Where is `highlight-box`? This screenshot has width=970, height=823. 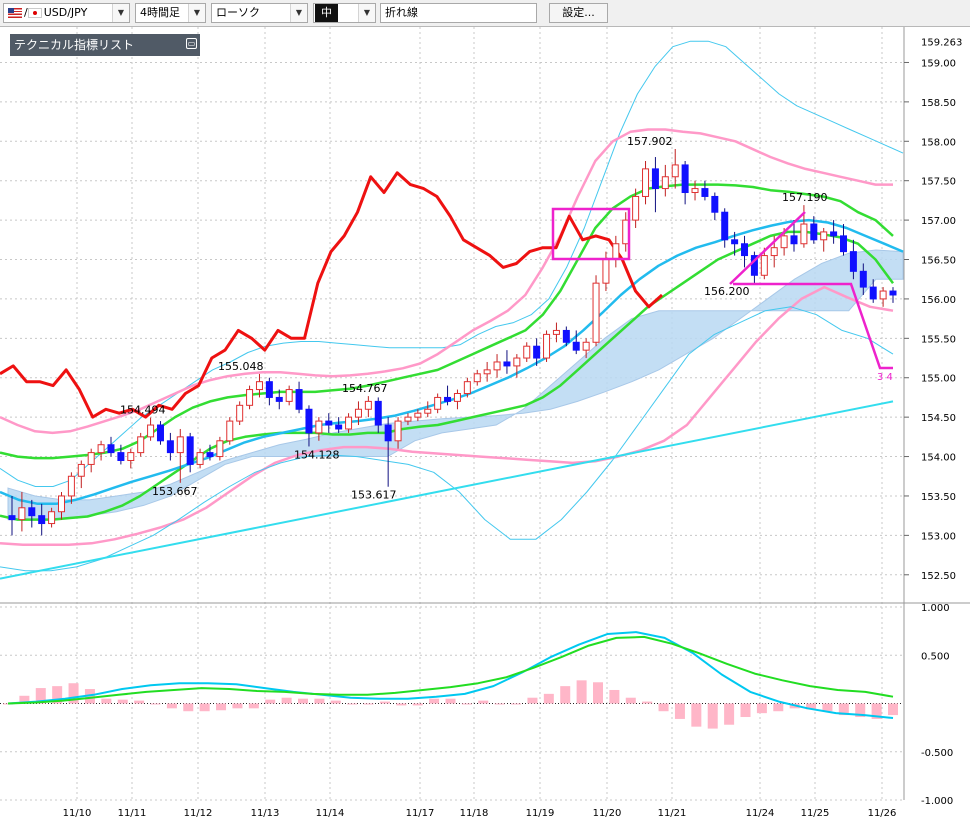
highlight-box is located at coordinates (591, 234).